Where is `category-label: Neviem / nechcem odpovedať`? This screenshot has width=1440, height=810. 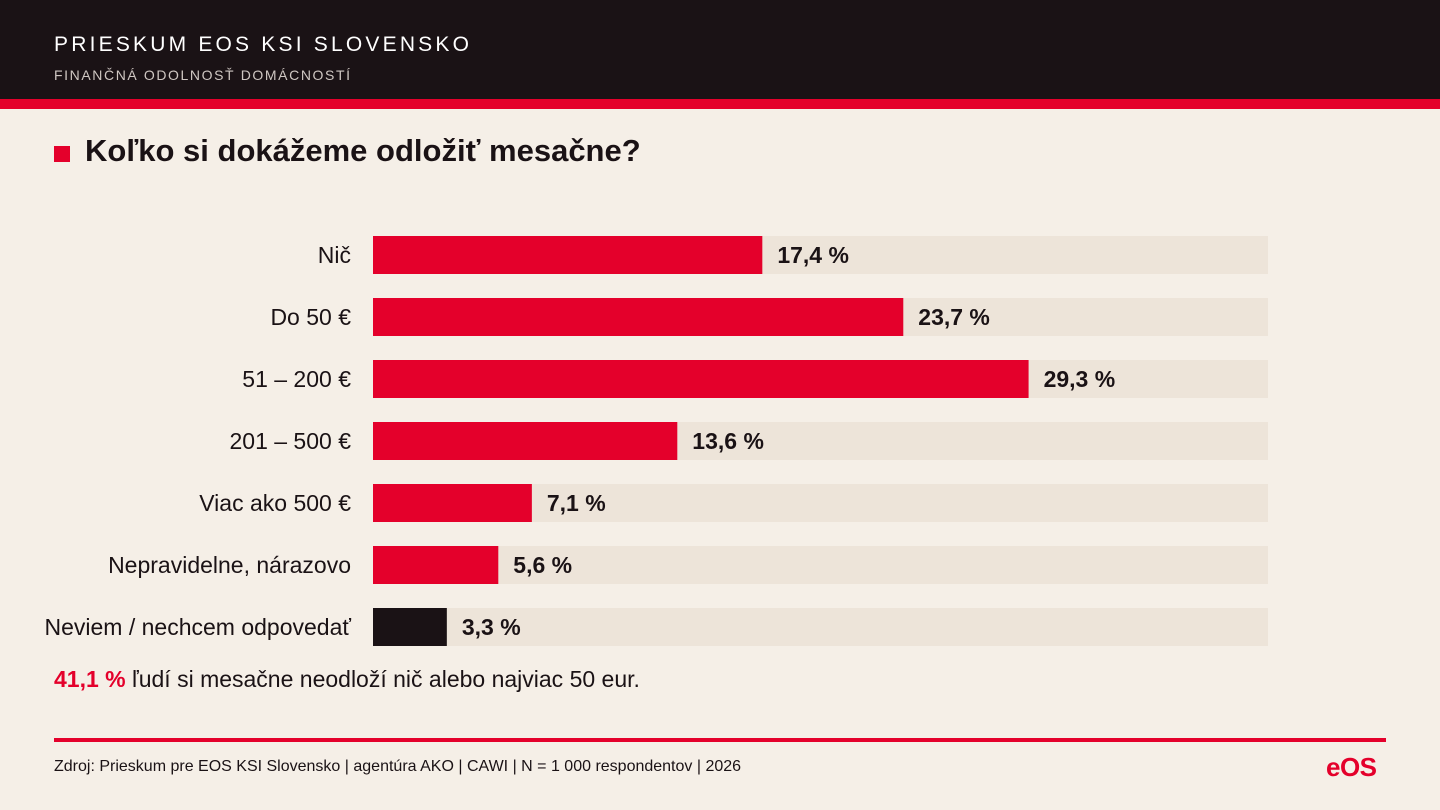 category-label: Neviem / nechcem odpovedať is located at coordinates (197, 627).